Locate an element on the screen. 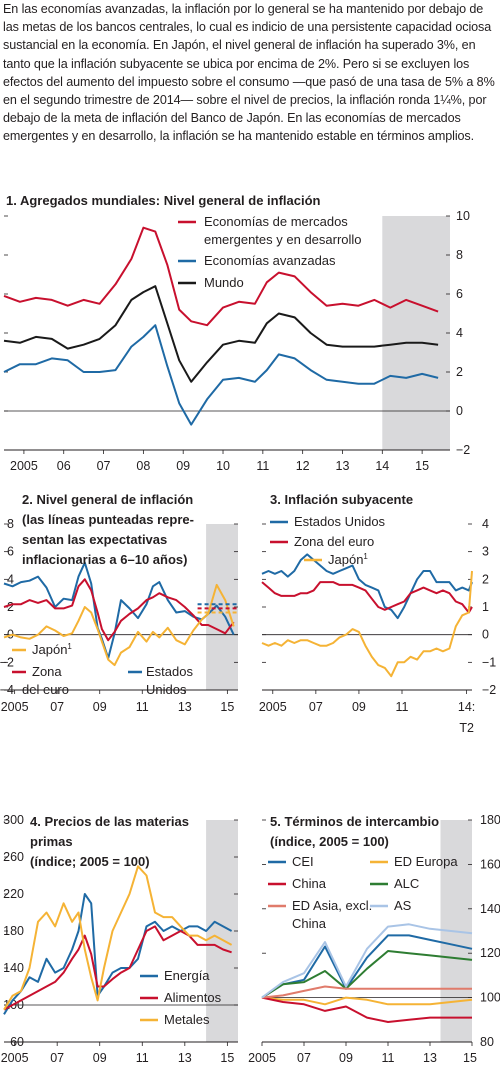 This screenshot has width=500, height=1066. y-tick-label: −4 is located at coordinates (7, 690).